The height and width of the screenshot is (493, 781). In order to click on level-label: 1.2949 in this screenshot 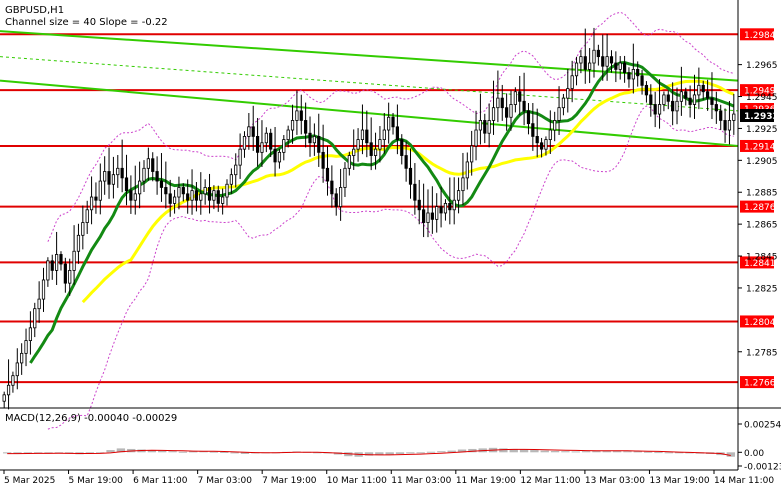, I will do `click(760, 92)`.